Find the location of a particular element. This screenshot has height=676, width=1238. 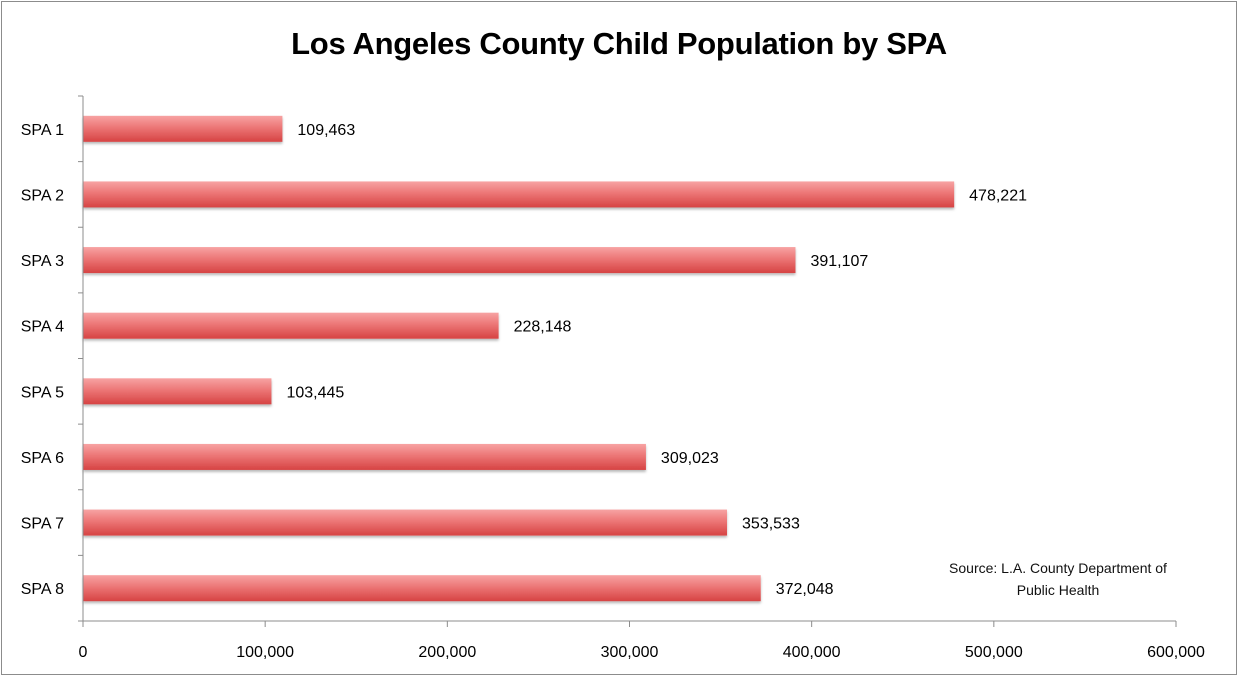

source-line-2: Public Health is located at coordinates (1058, 590).